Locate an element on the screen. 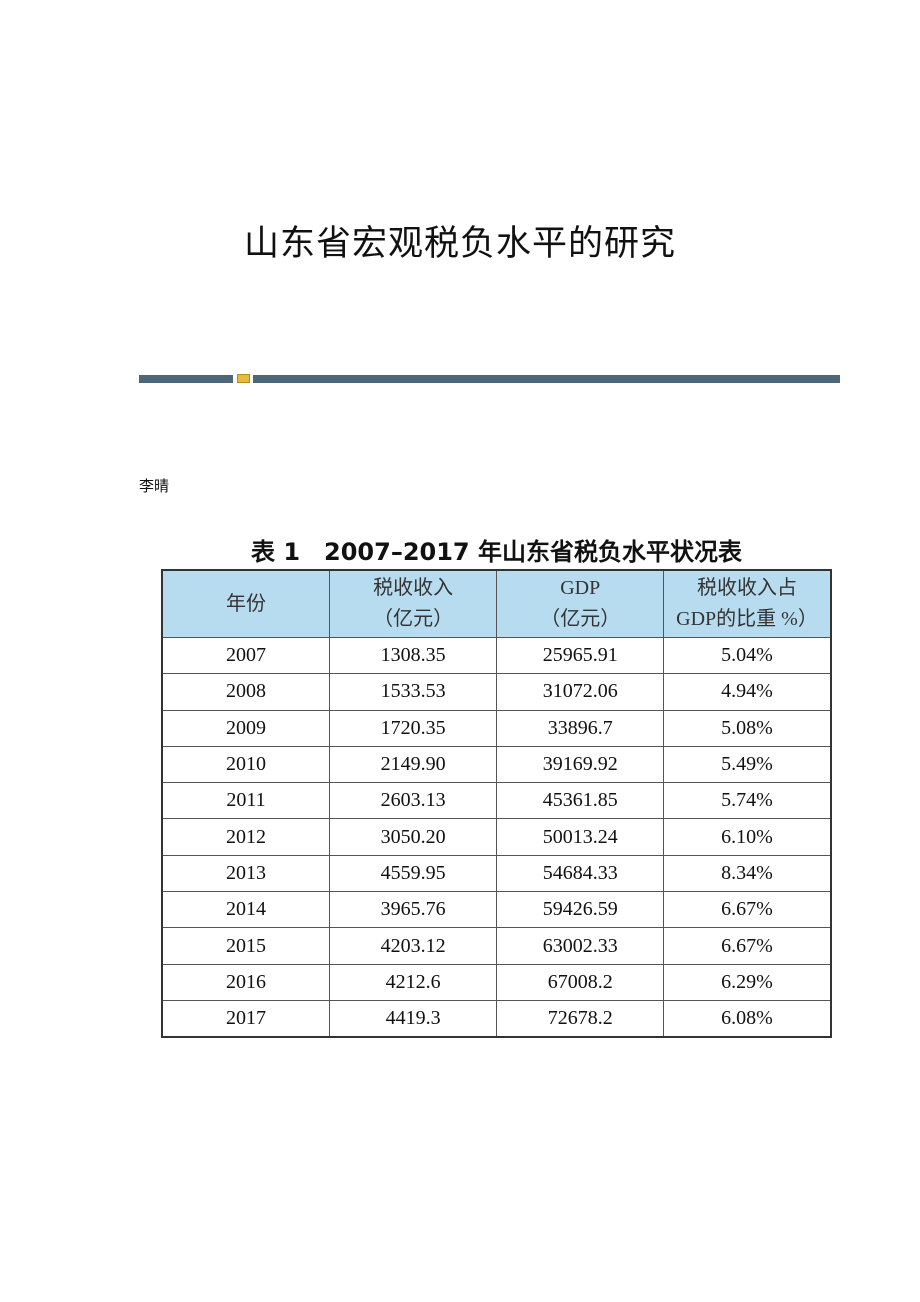 The image size is (920, 1302). table-cell: 2149.90 is located at coordinates (413, 764).